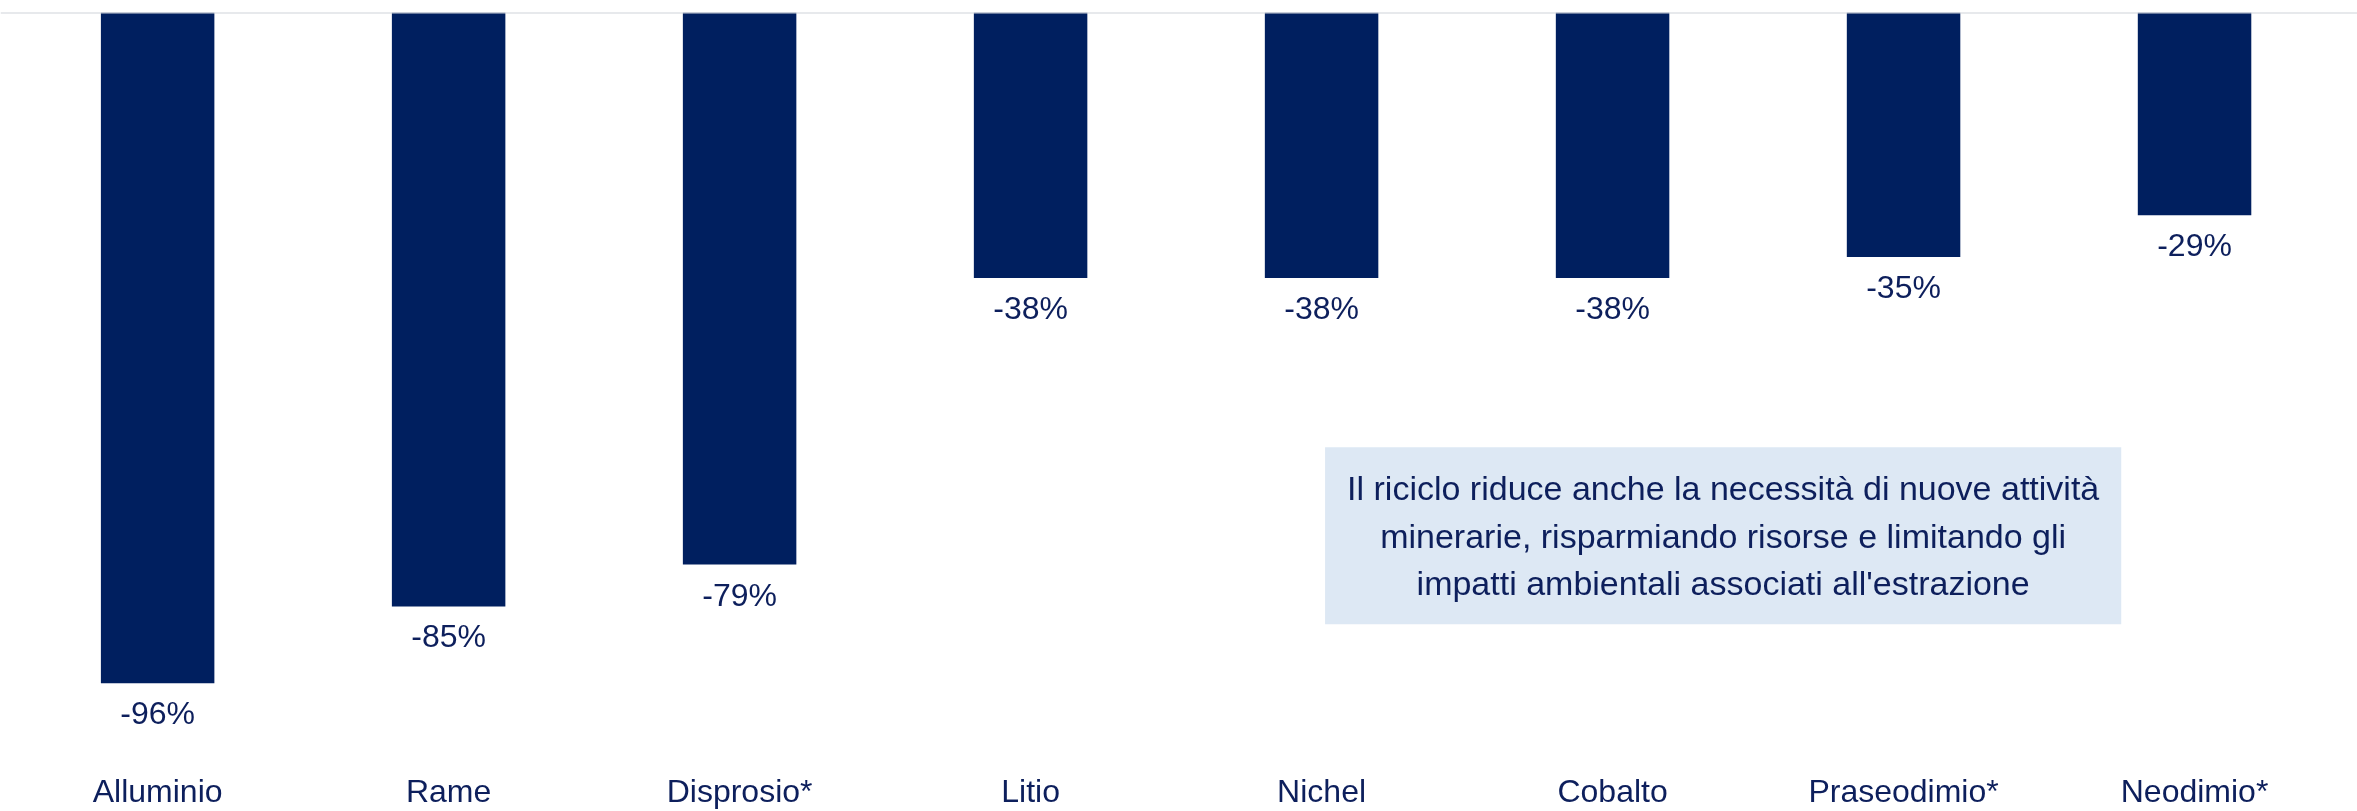 The height and width of the screenshot is (811, 2357). Describe the element at coordinates (157, 713) in the screenshot. I see `data-label: -96%` at that location.